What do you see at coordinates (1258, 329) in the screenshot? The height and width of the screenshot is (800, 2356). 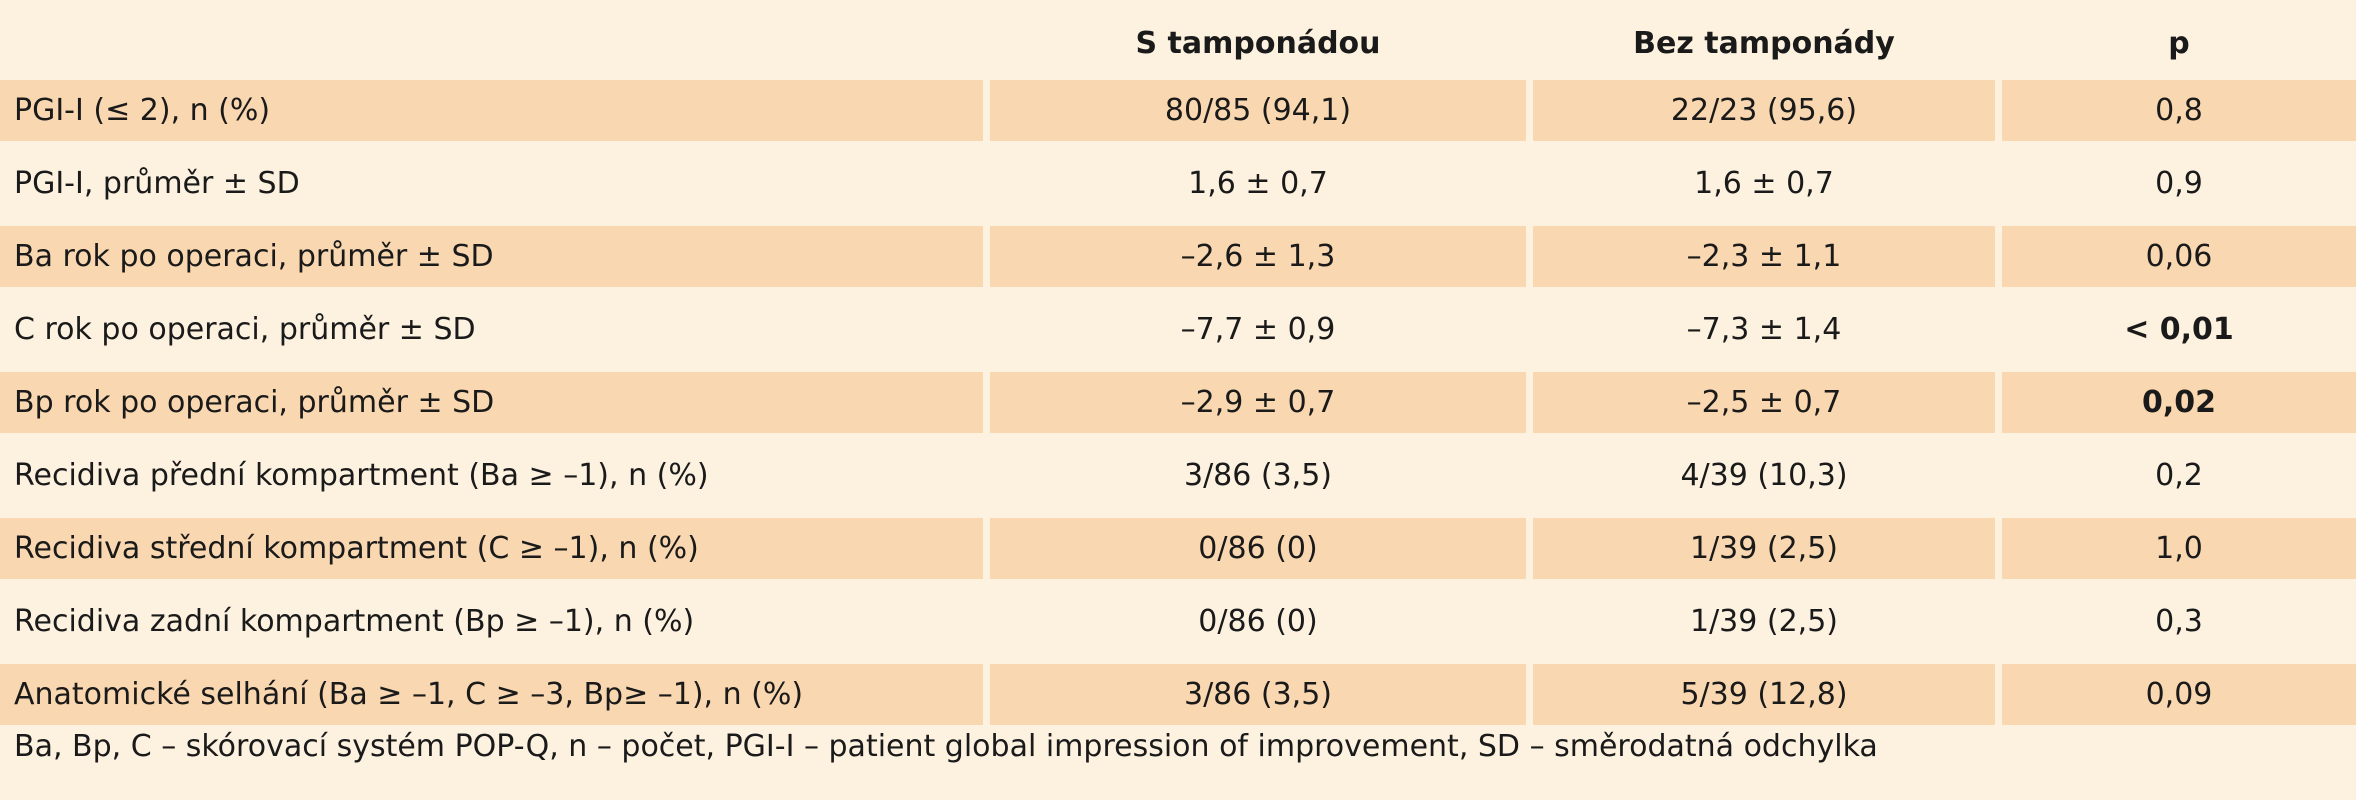 I see `row-with-value: –7,7 ± 0,9` at bounding box center [1258, 329].